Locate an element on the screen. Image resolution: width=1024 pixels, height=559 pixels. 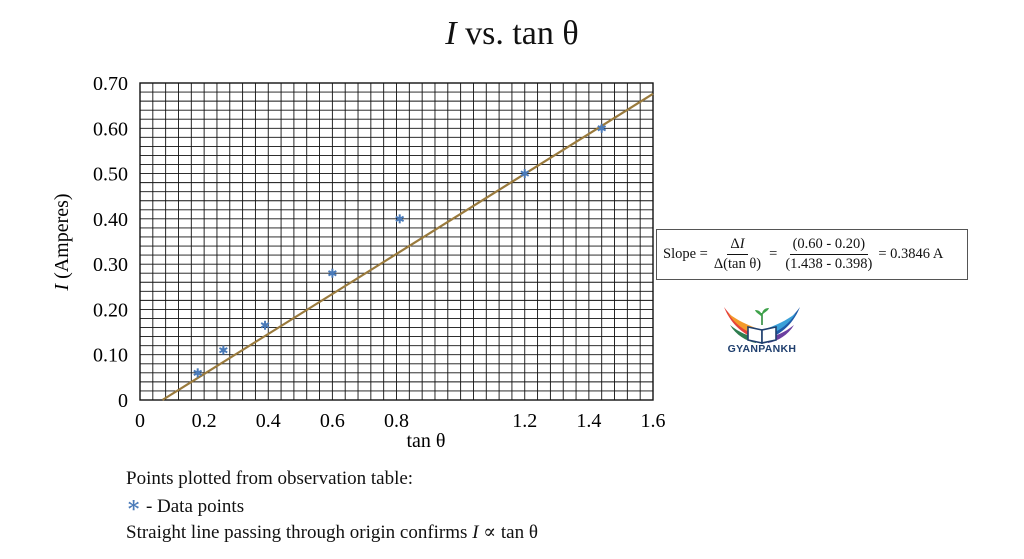
gyanpankh-logo is located at coordinates (762, 325).